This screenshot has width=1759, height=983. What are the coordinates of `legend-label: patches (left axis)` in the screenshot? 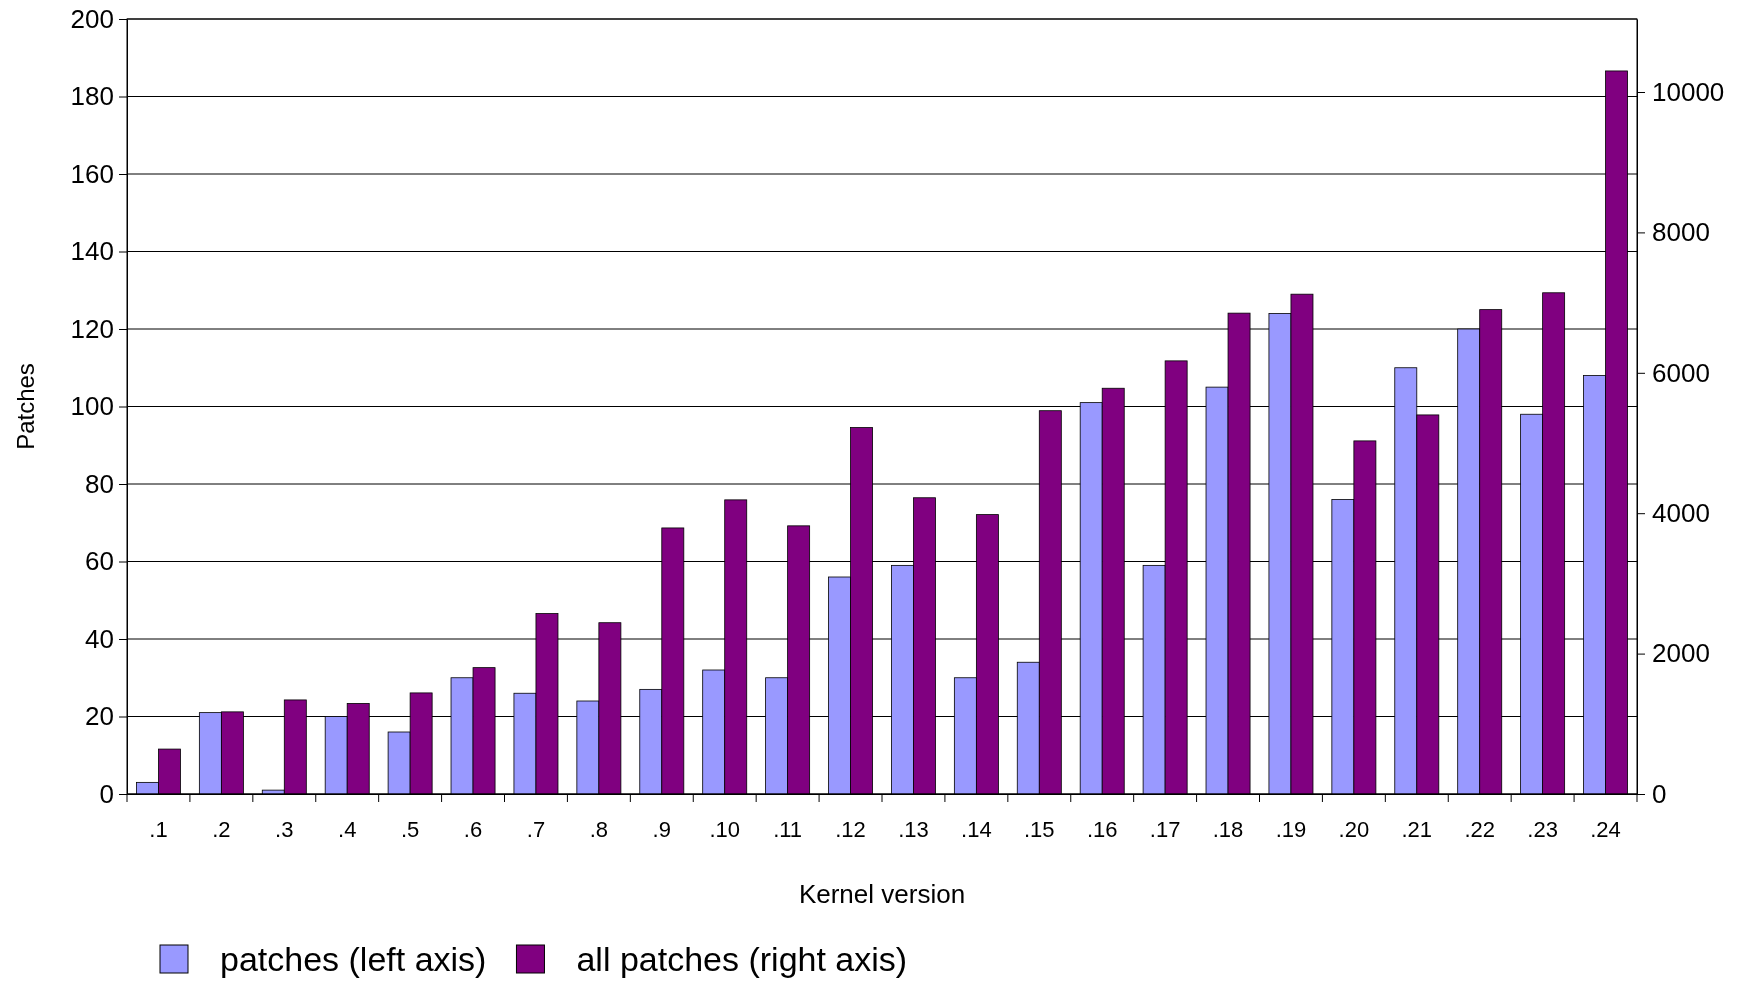 It's located at (353, 959).